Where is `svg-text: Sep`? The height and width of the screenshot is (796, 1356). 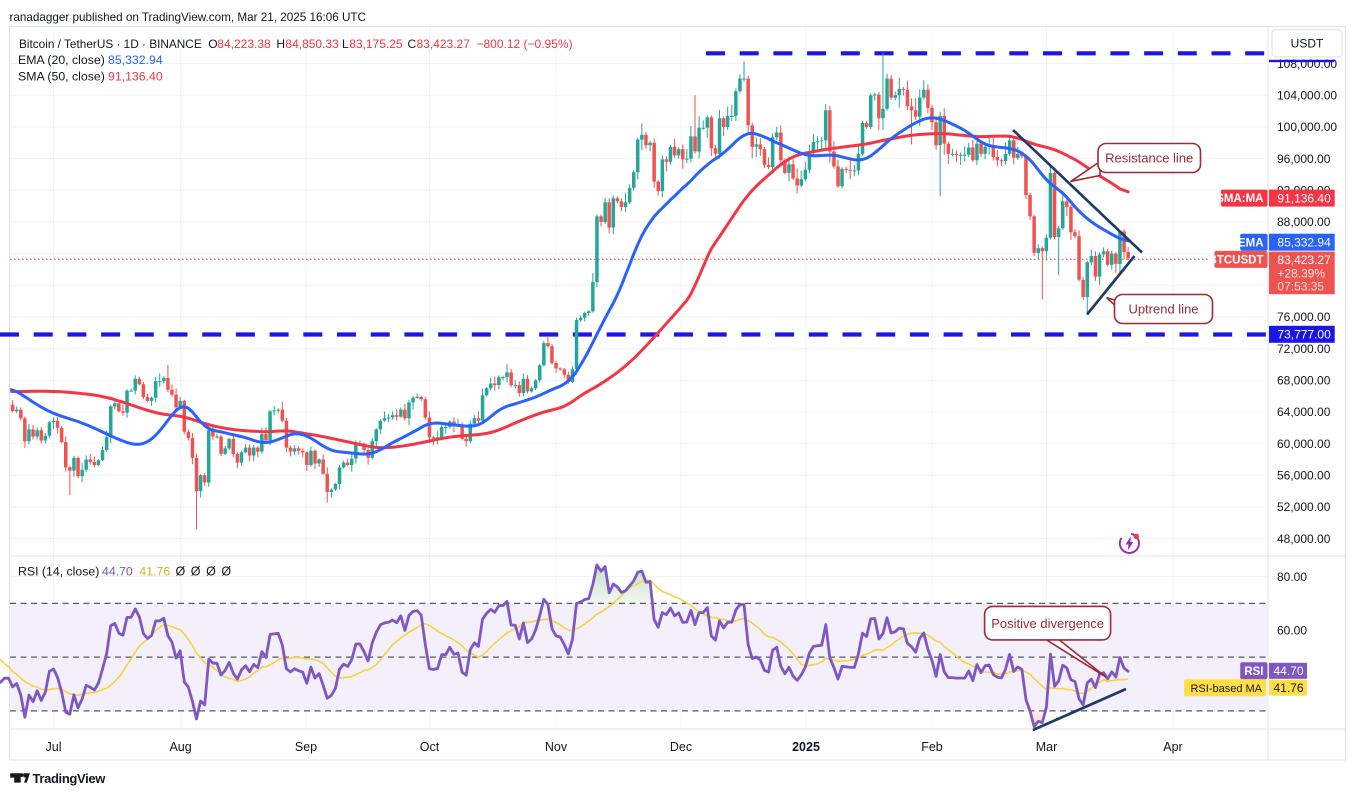 svg-text: Sep is located at coordinates (306, 747).